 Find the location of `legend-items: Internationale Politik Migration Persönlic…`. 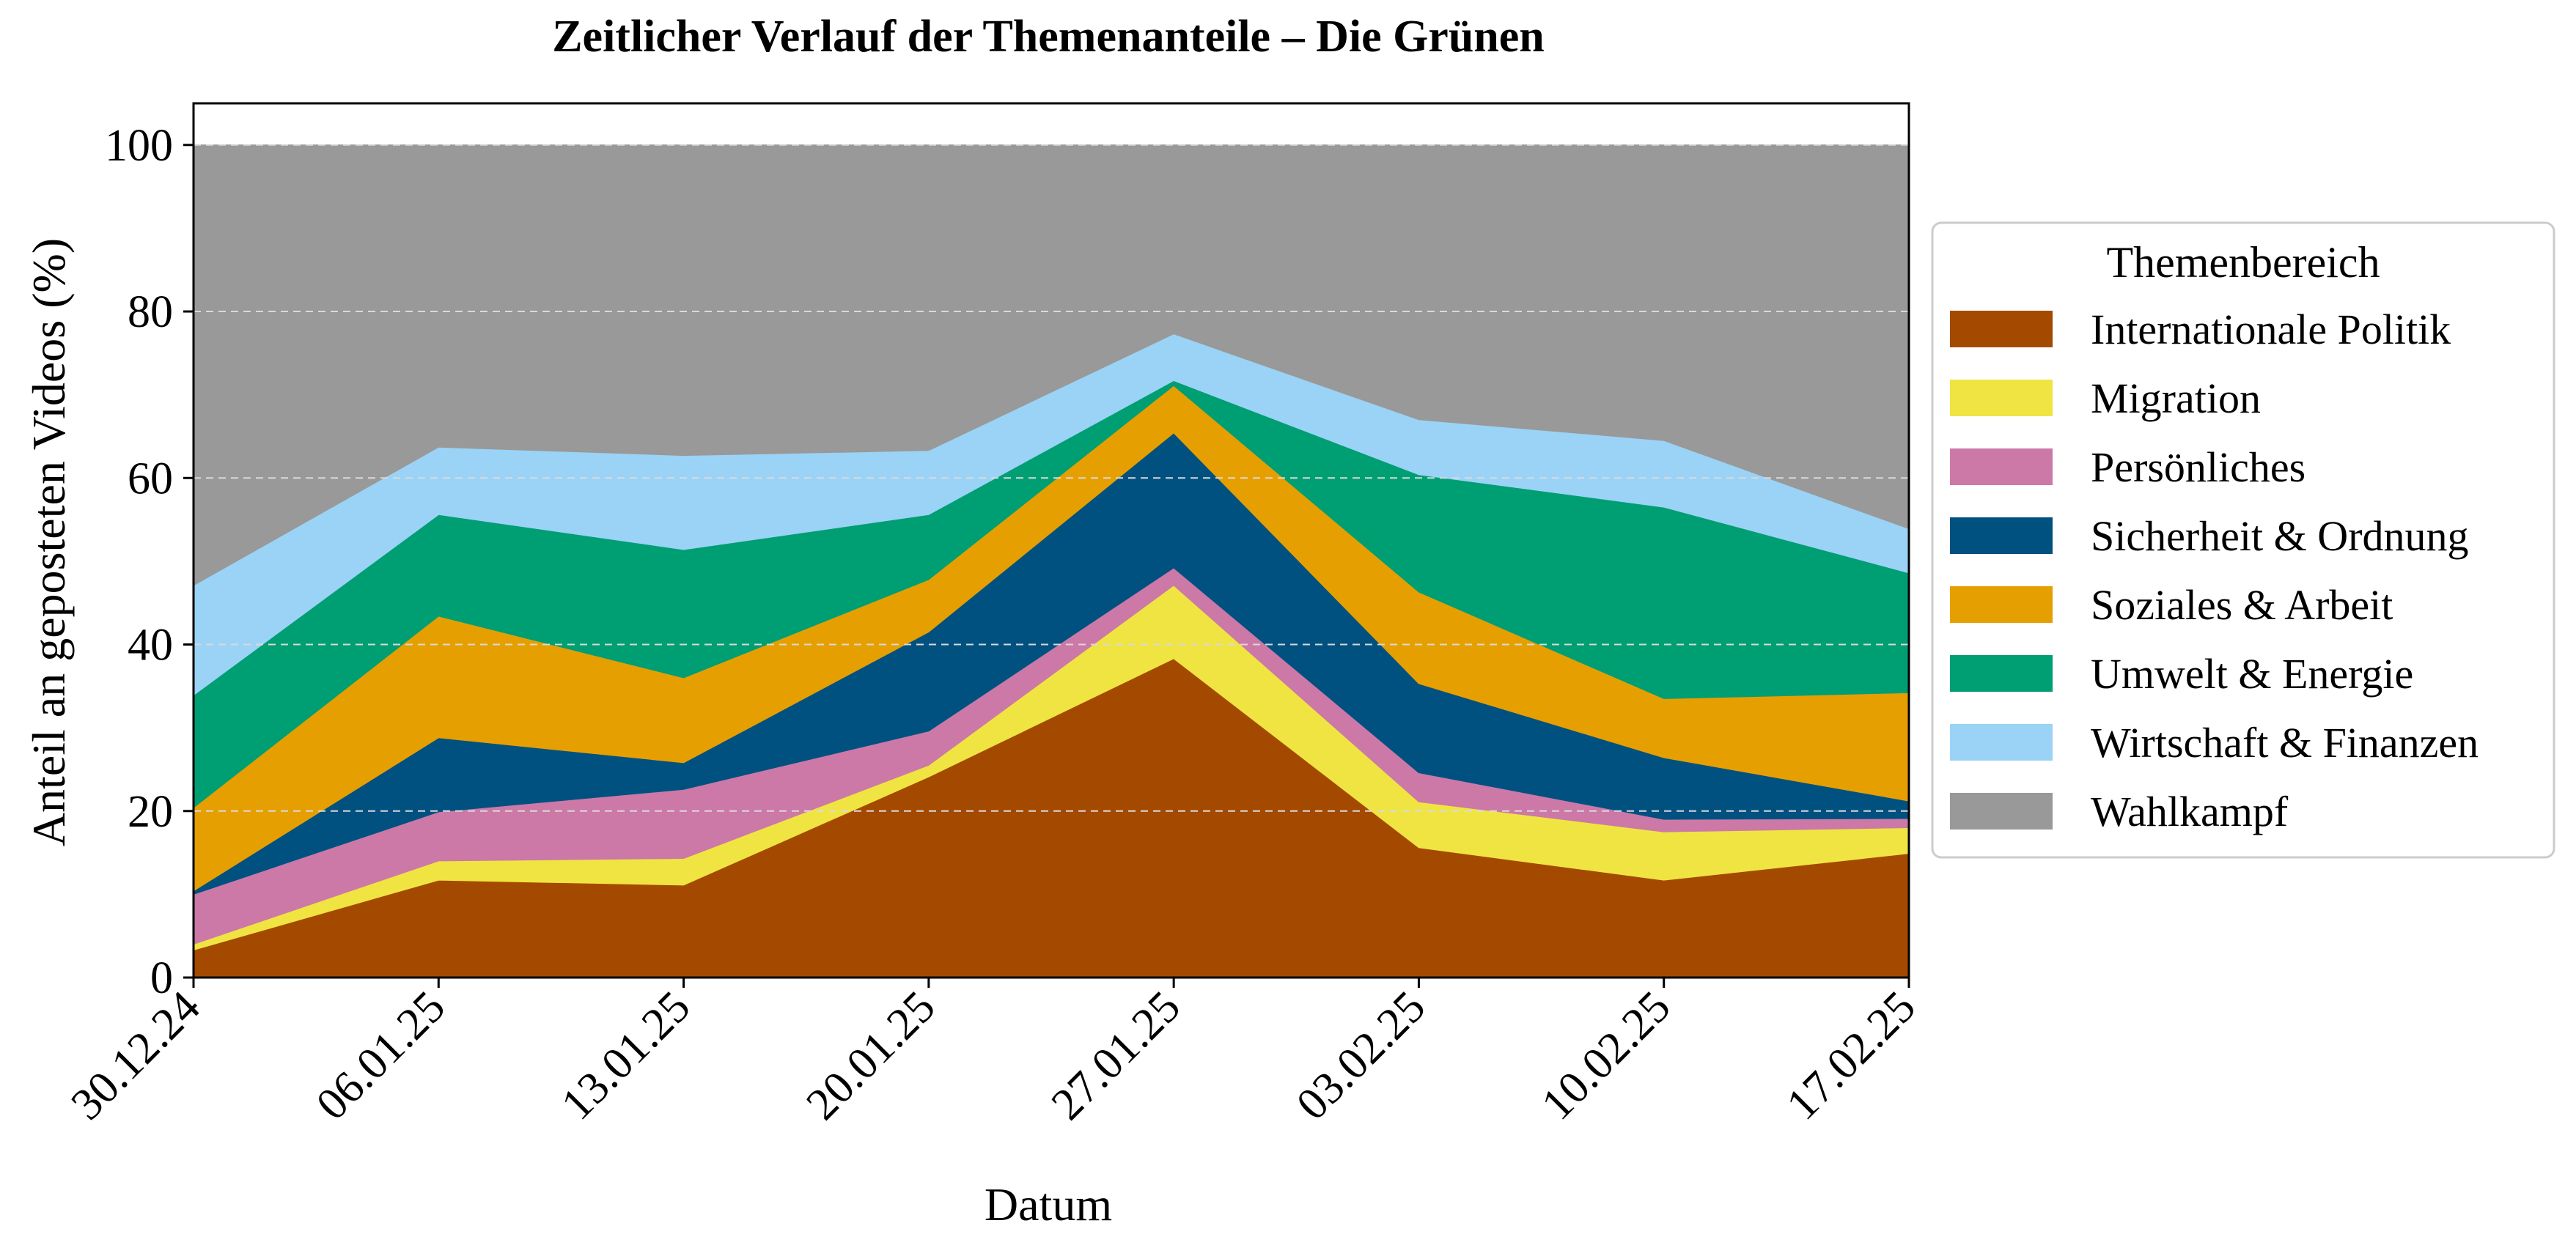

legend-items: Internationale Politik Migration Persönlic… is located at coordinates (2214, 570).